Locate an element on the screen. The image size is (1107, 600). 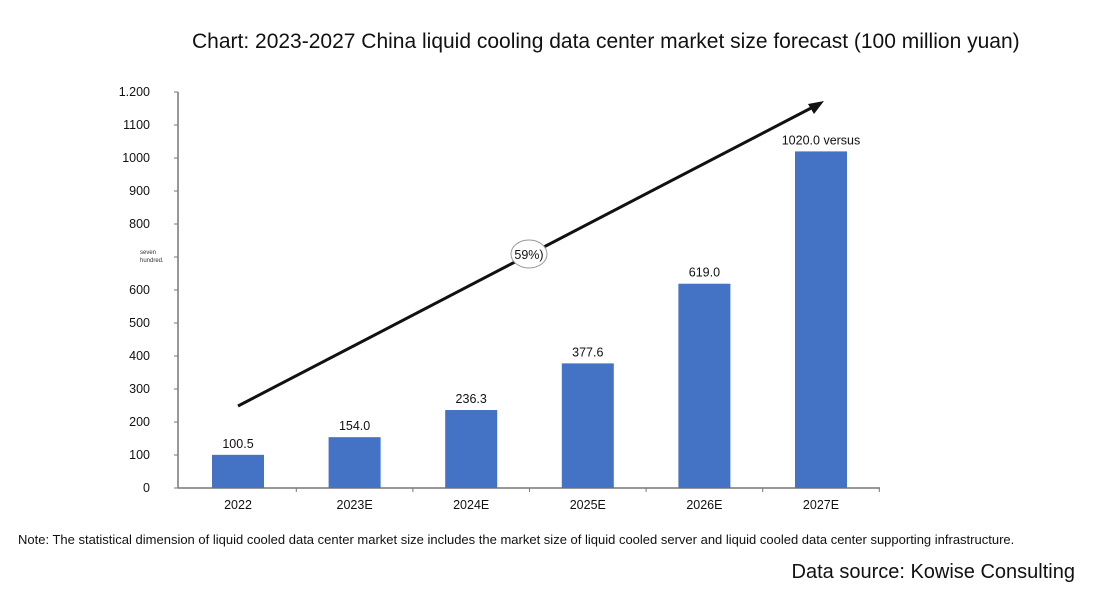
x-tick-label: 2026E is located at coordinates (704, 505).